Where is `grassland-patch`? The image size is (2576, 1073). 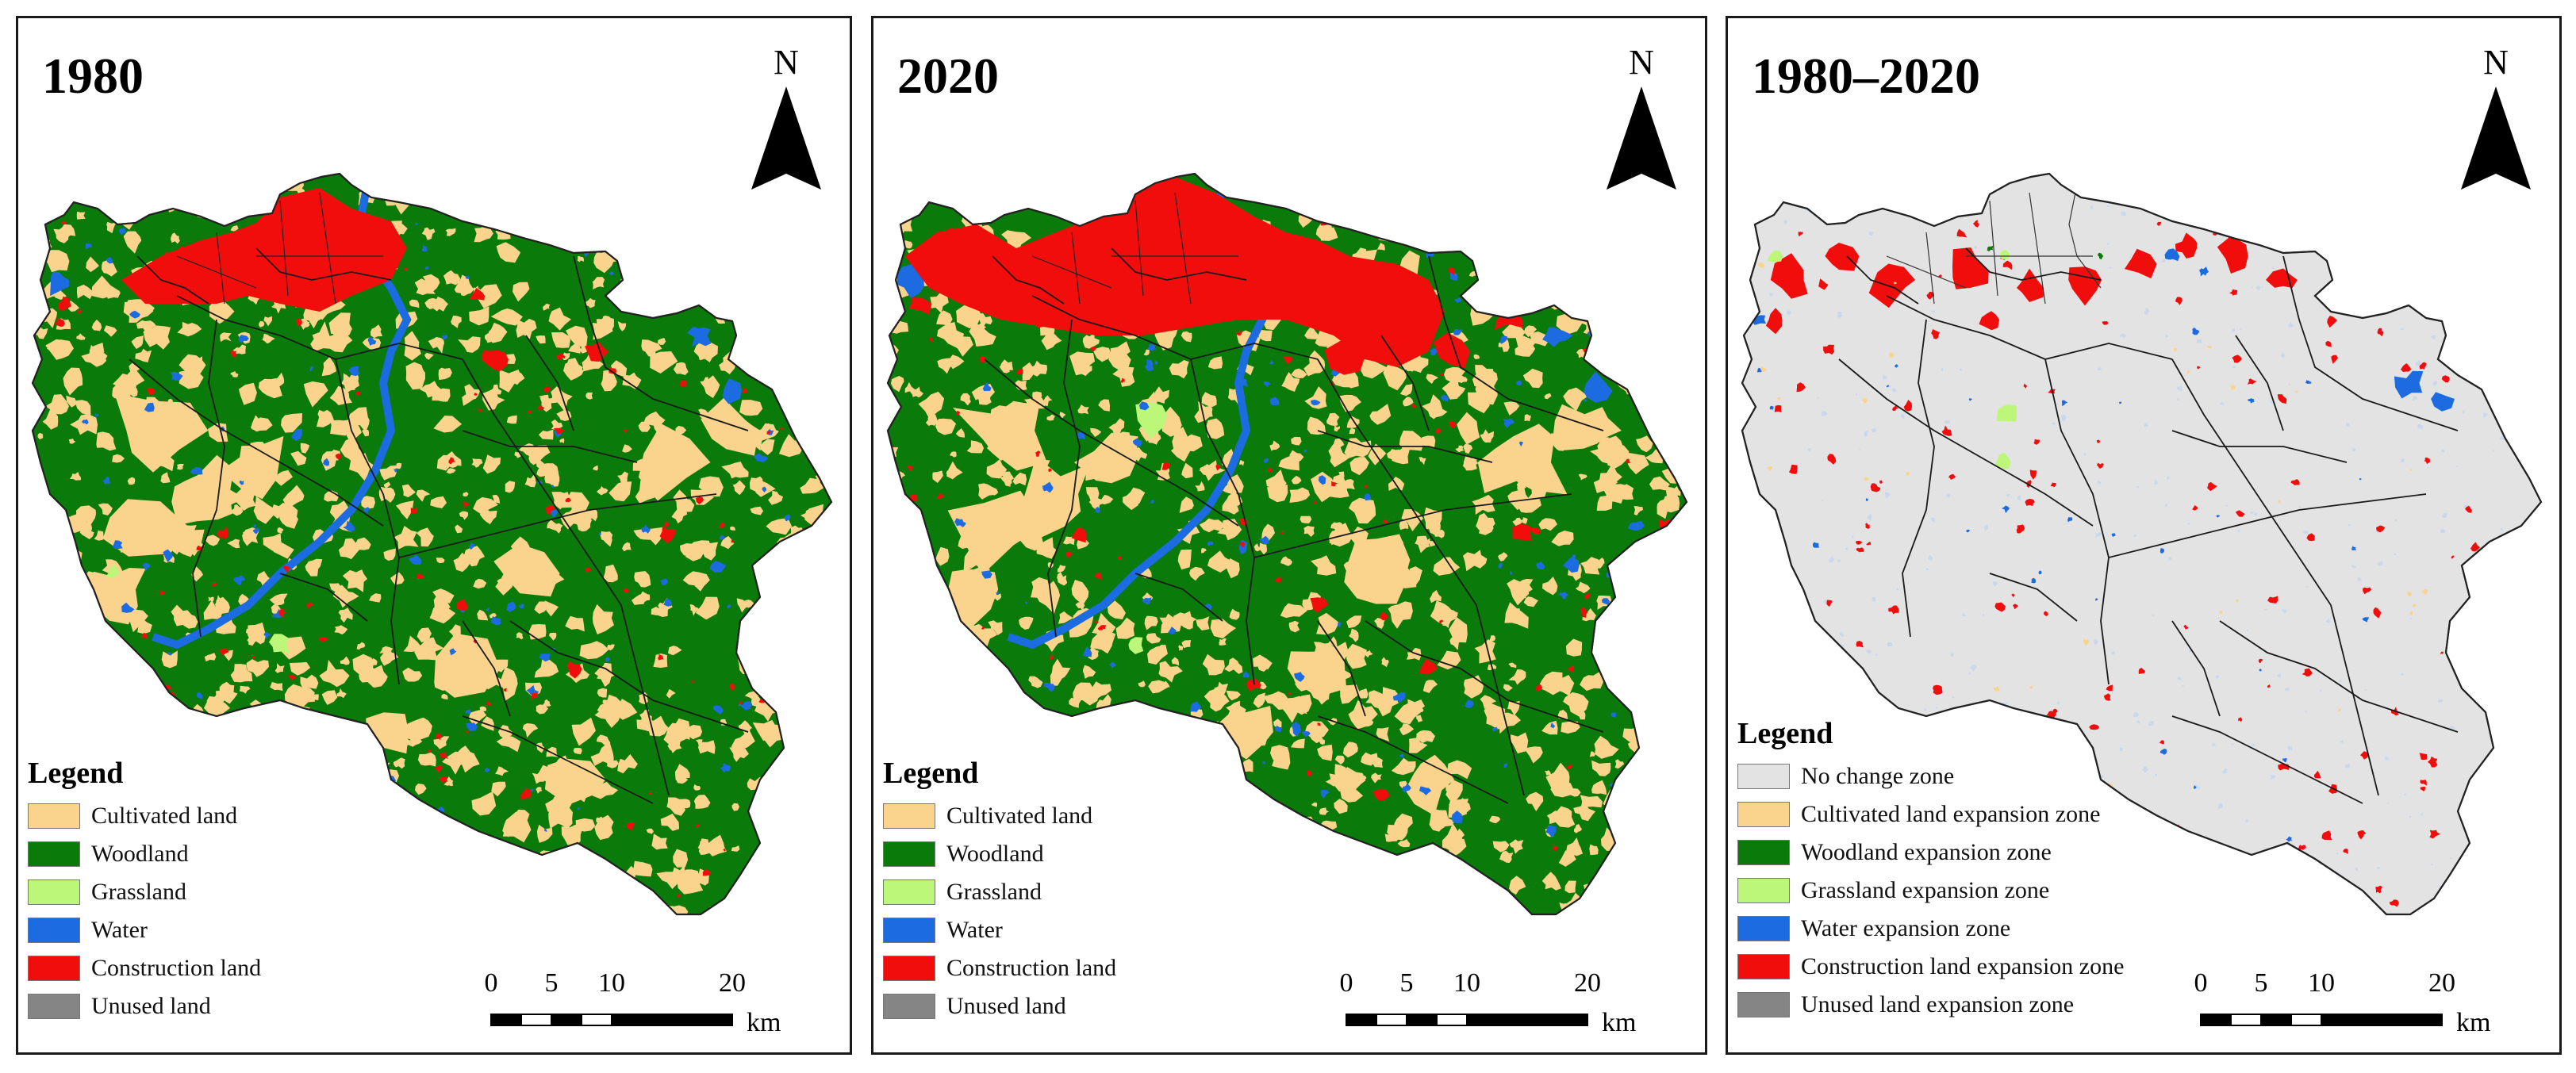
grassland-patch is located at coordinates (1151, 421).